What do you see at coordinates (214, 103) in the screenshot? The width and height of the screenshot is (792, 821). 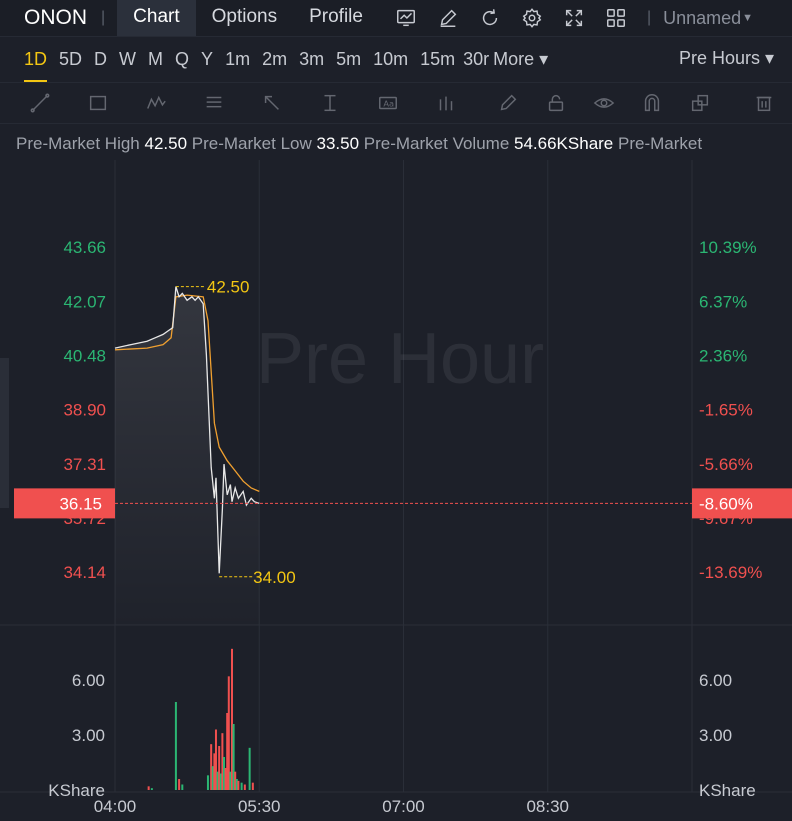 I see `fib-icon` at bounding box center [214, 103].